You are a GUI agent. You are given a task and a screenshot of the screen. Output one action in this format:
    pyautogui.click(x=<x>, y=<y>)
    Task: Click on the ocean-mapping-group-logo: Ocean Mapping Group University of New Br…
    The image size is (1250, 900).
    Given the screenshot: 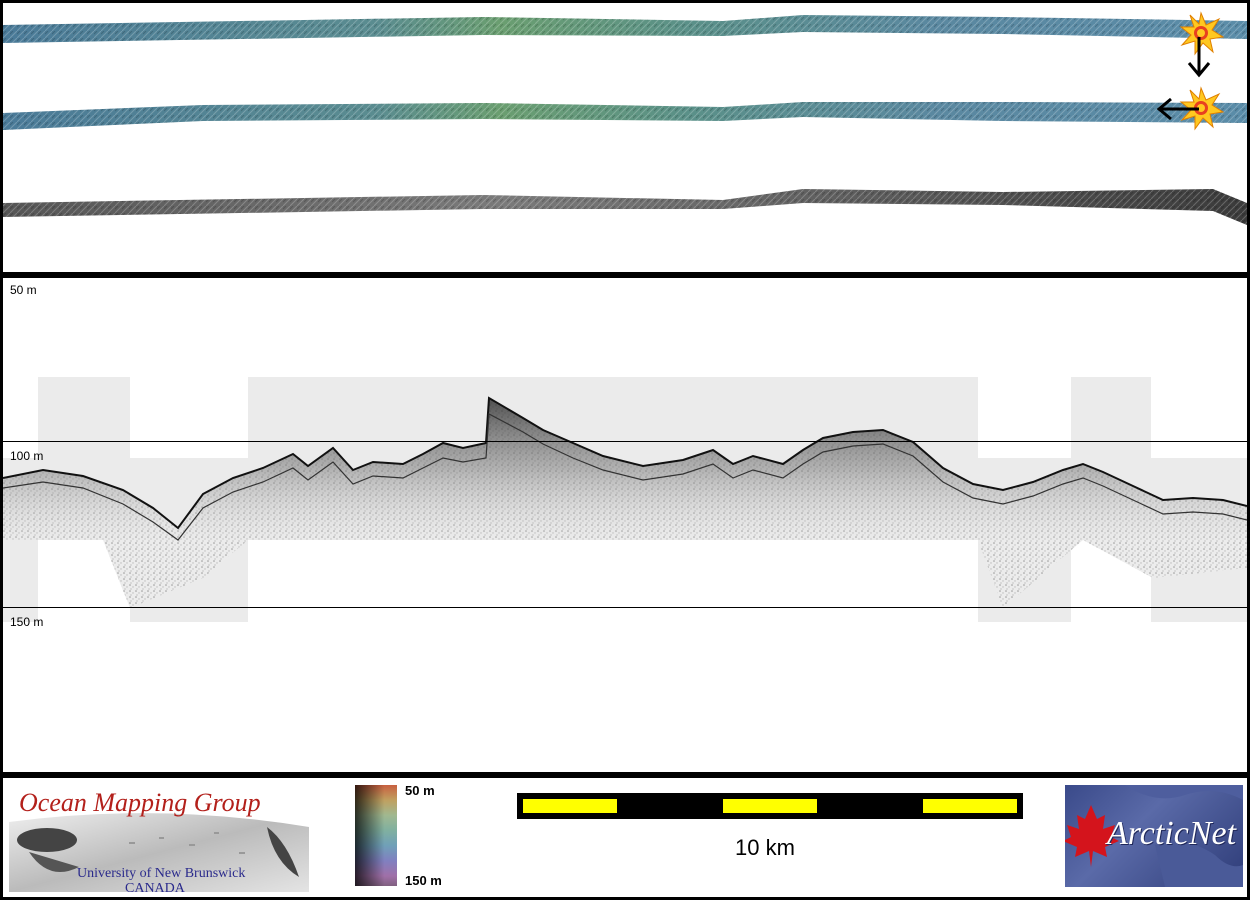 What is the action you would take?
    pyautogui.click(x=159, y=839)
    